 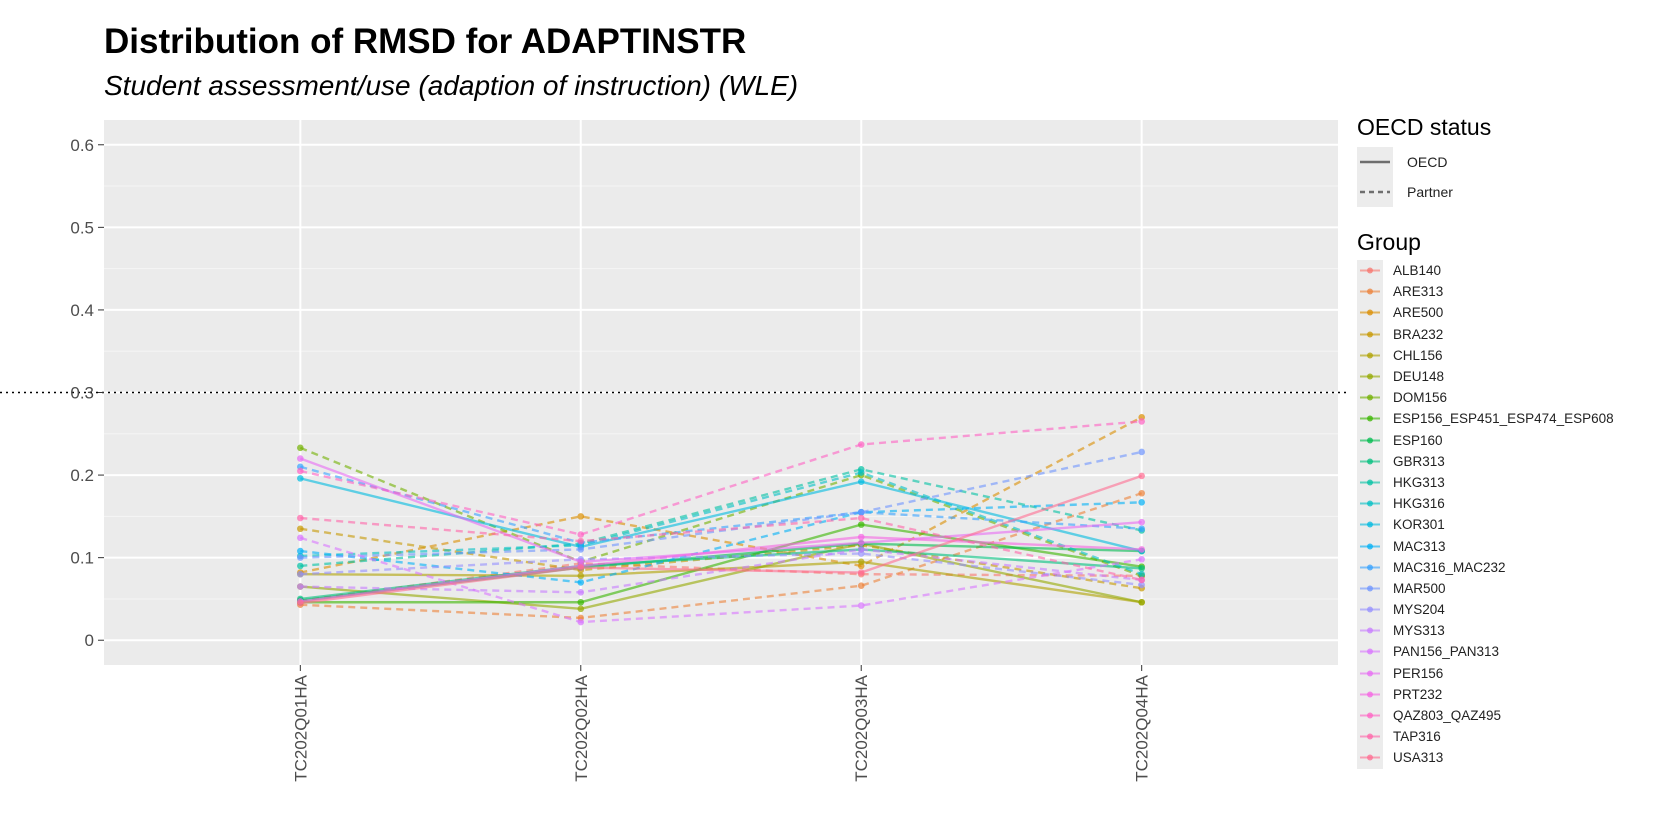 What do you see at coordinates (1418, 758) in the screenshot?
I see `legend-label: USA313` at bounding box center [1418, 758].